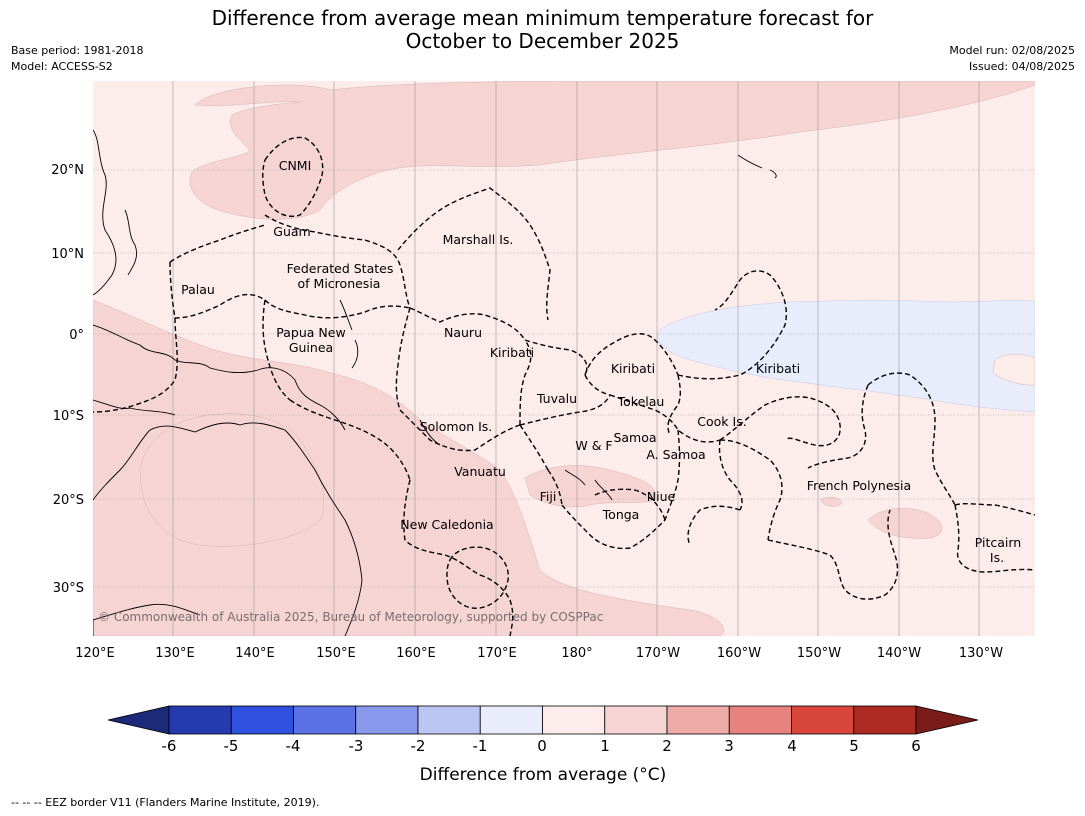  Describe the element at coordinates (576, 653) in the screenshot. I see `lon-label: 180°` at that location.